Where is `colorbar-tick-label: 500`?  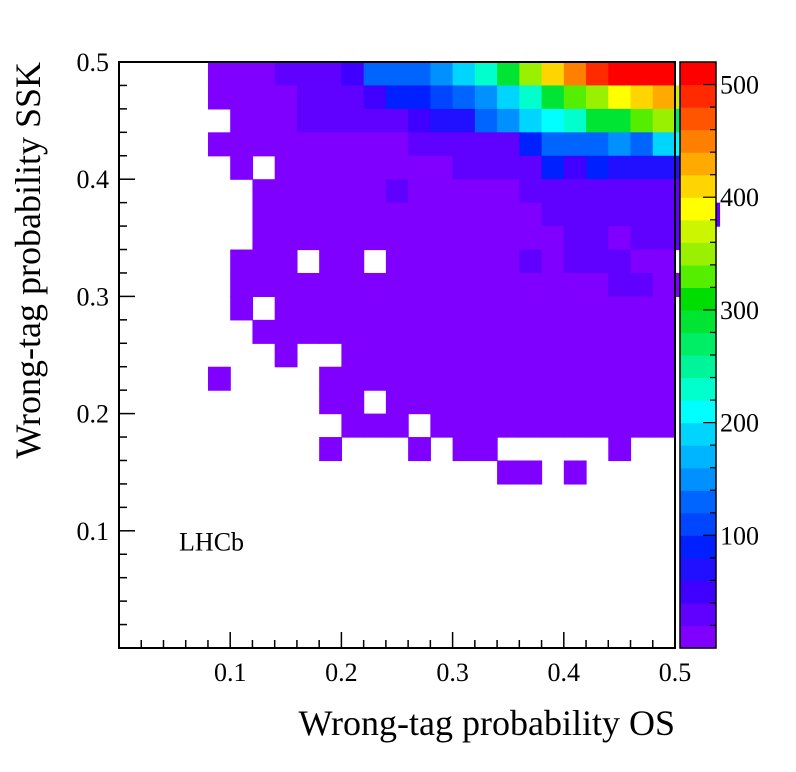
colorbar-tick-label: 500 is located at coordinates (739, 85).